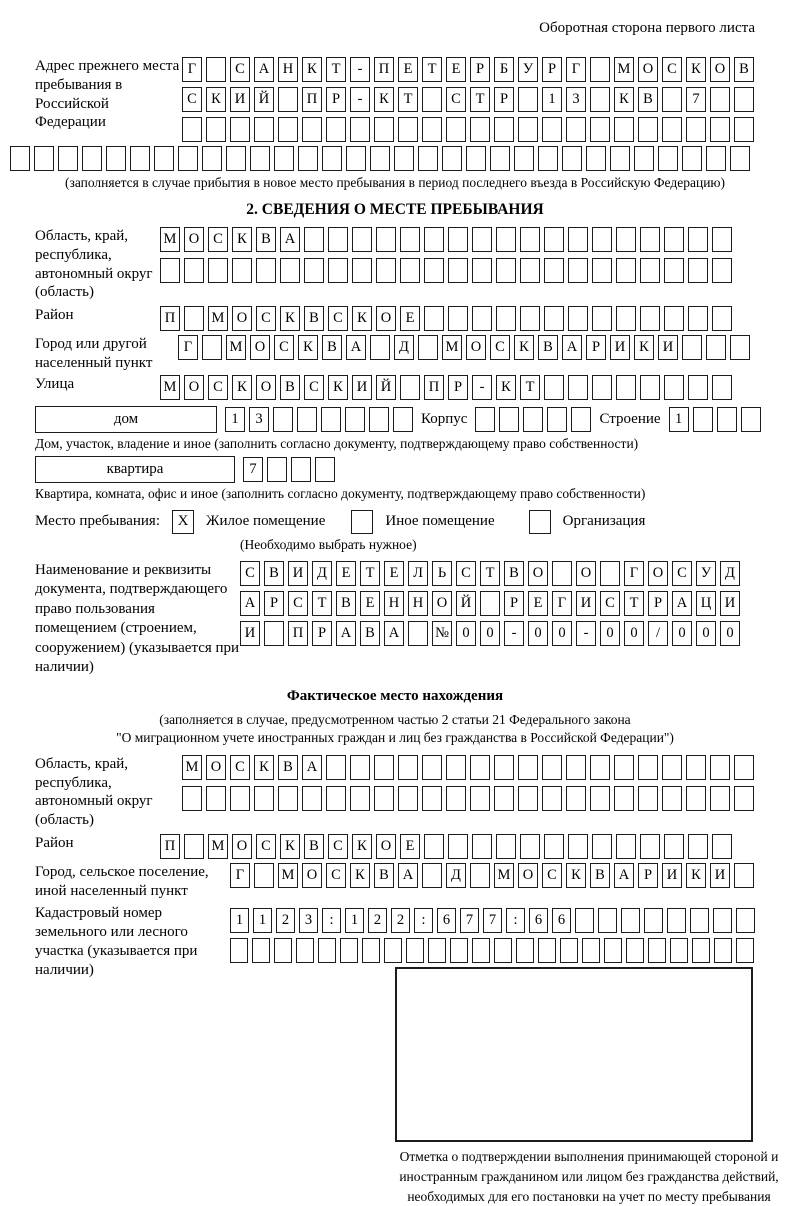  I want to click on char-box: №, so click(442, 633).